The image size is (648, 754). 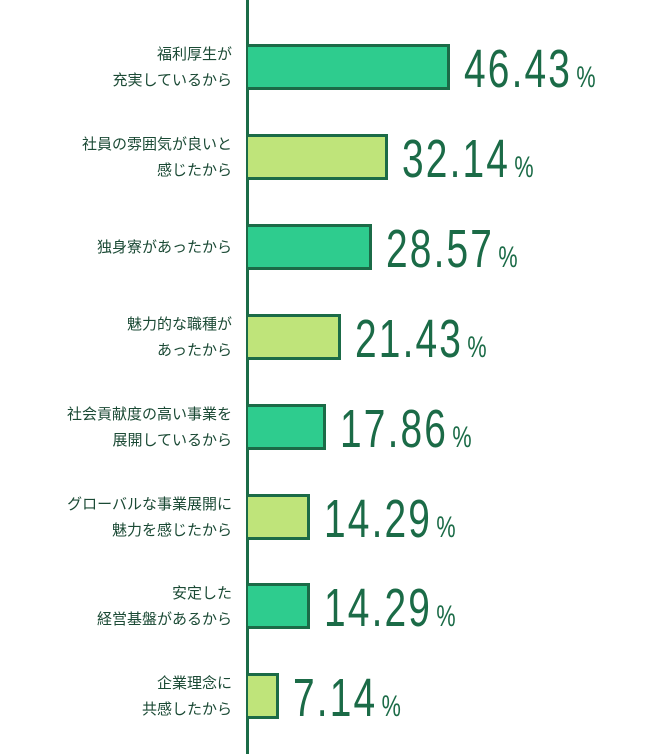 I want to click on category-label: 安定した 経営基盤があるから, so click(x=164, y=606).